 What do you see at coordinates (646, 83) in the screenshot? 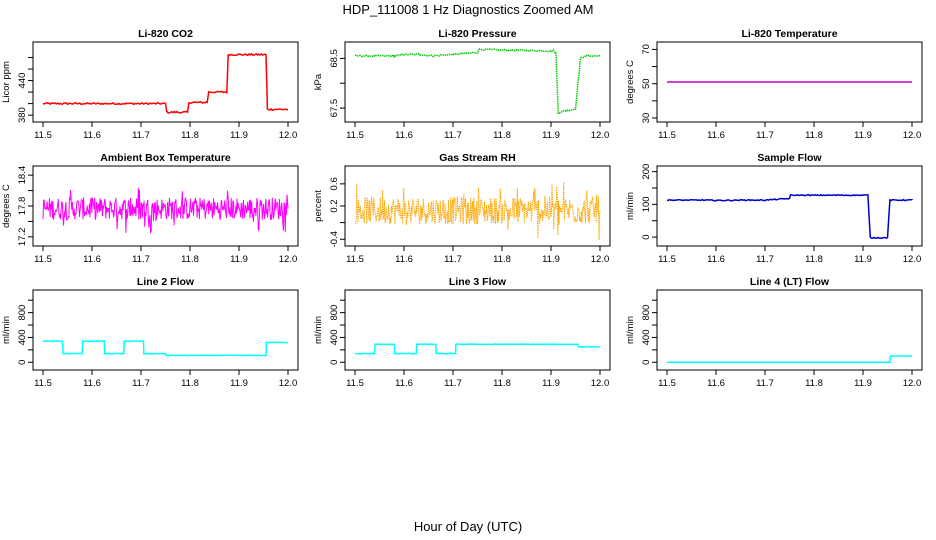
I see `y-tick-label: 50` at bounding box center [646, 83].